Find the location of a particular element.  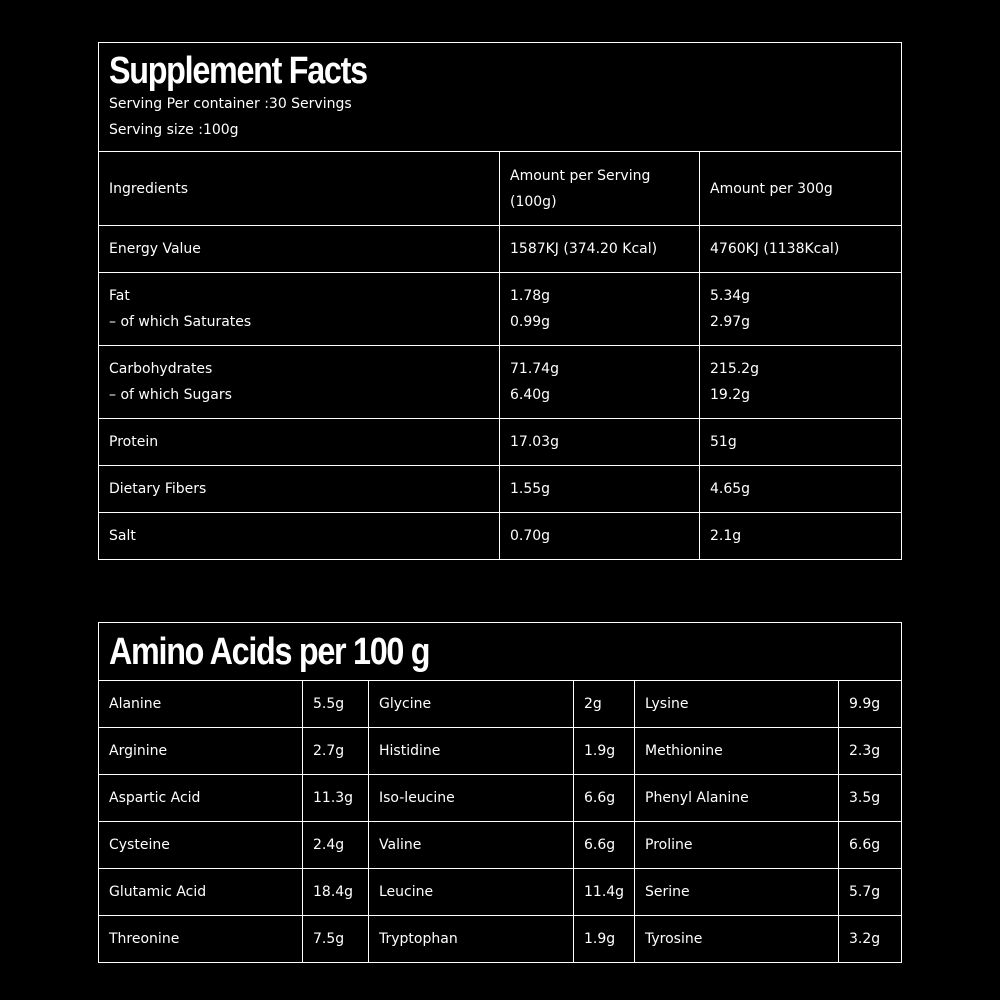

cell-text: Salt is located at coordinates (122, 536).